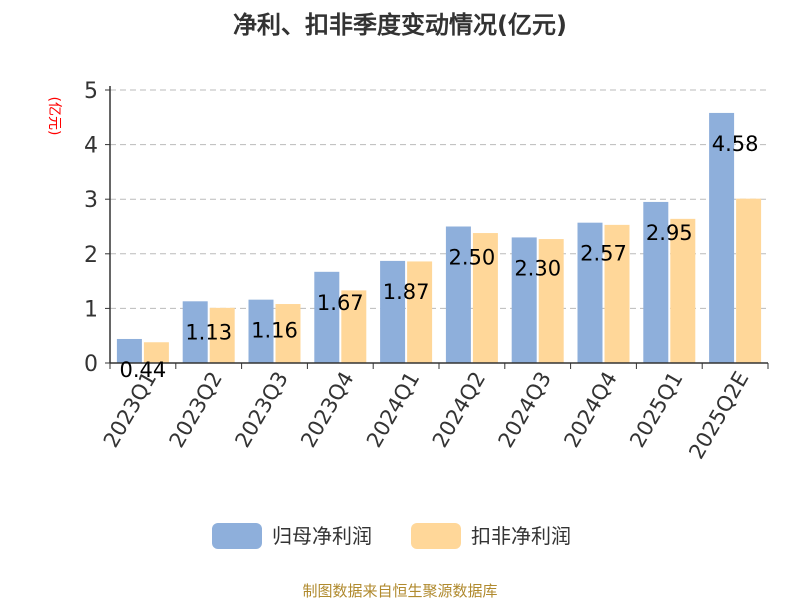  What do you see at coordinates (735, 144) in the screenshot?
I see `data-label: 4.58` at bounding box center [735, 144].